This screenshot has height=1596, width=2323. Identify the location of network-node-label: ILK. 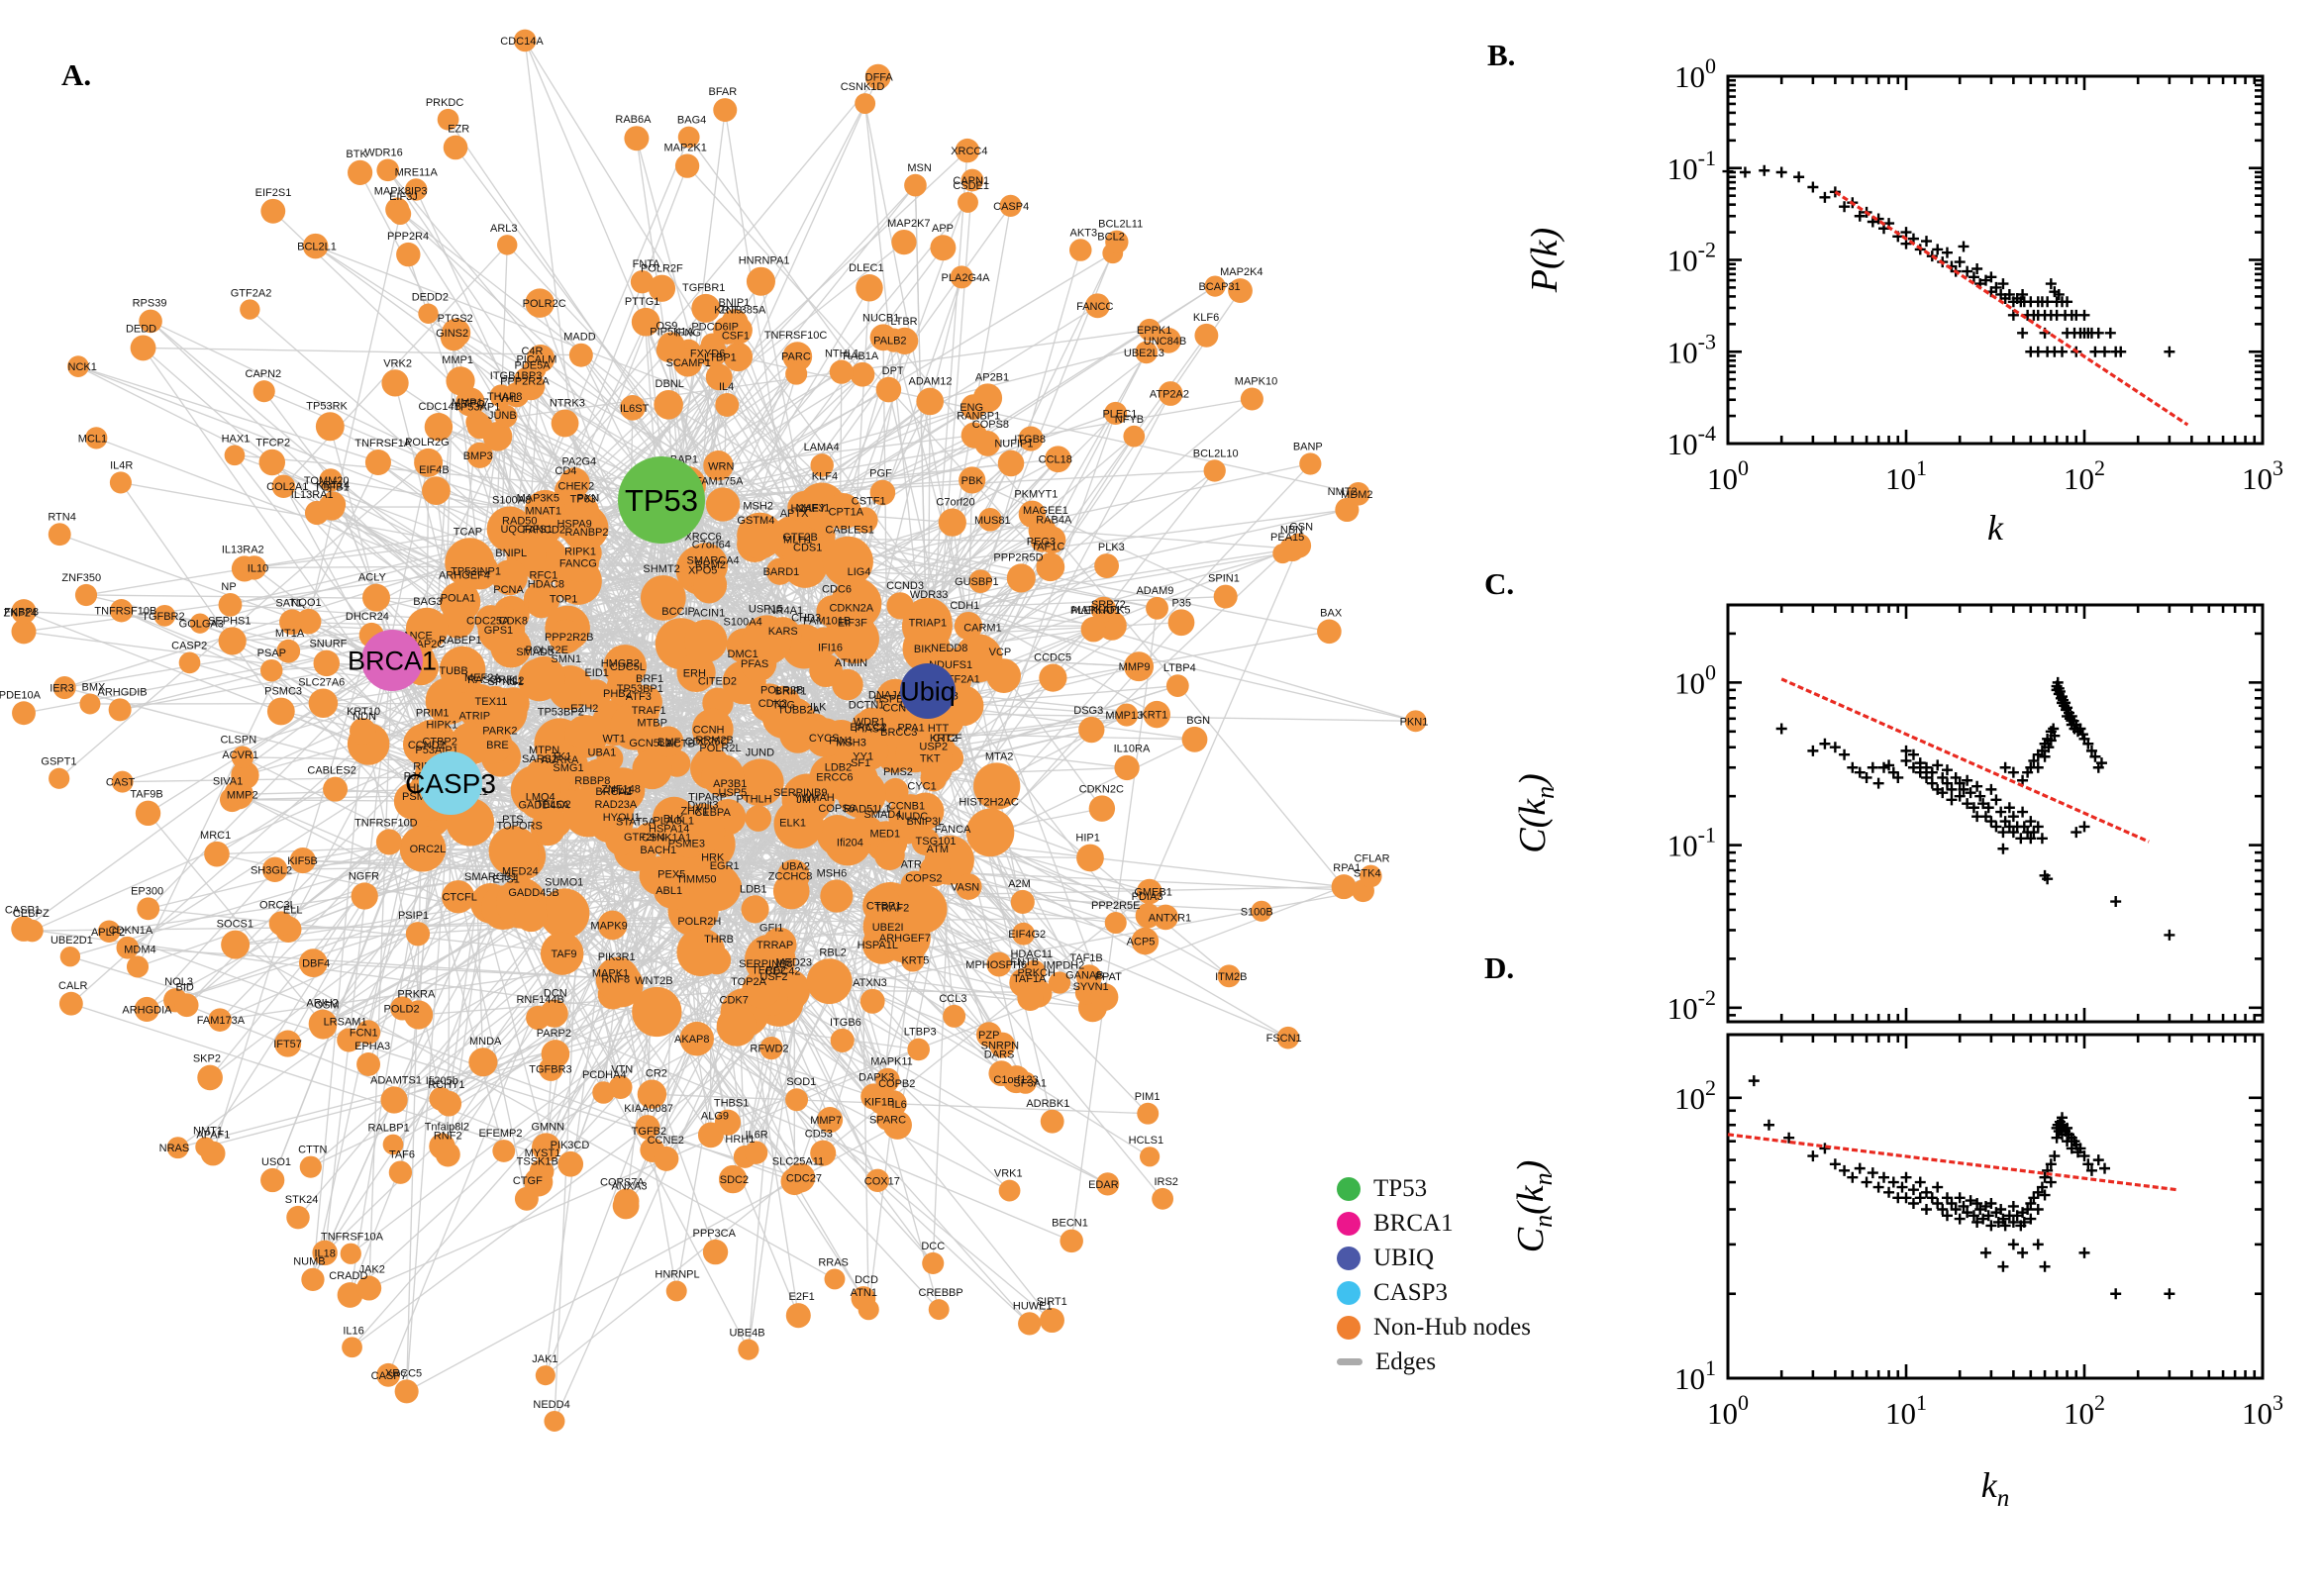
(818, 707).